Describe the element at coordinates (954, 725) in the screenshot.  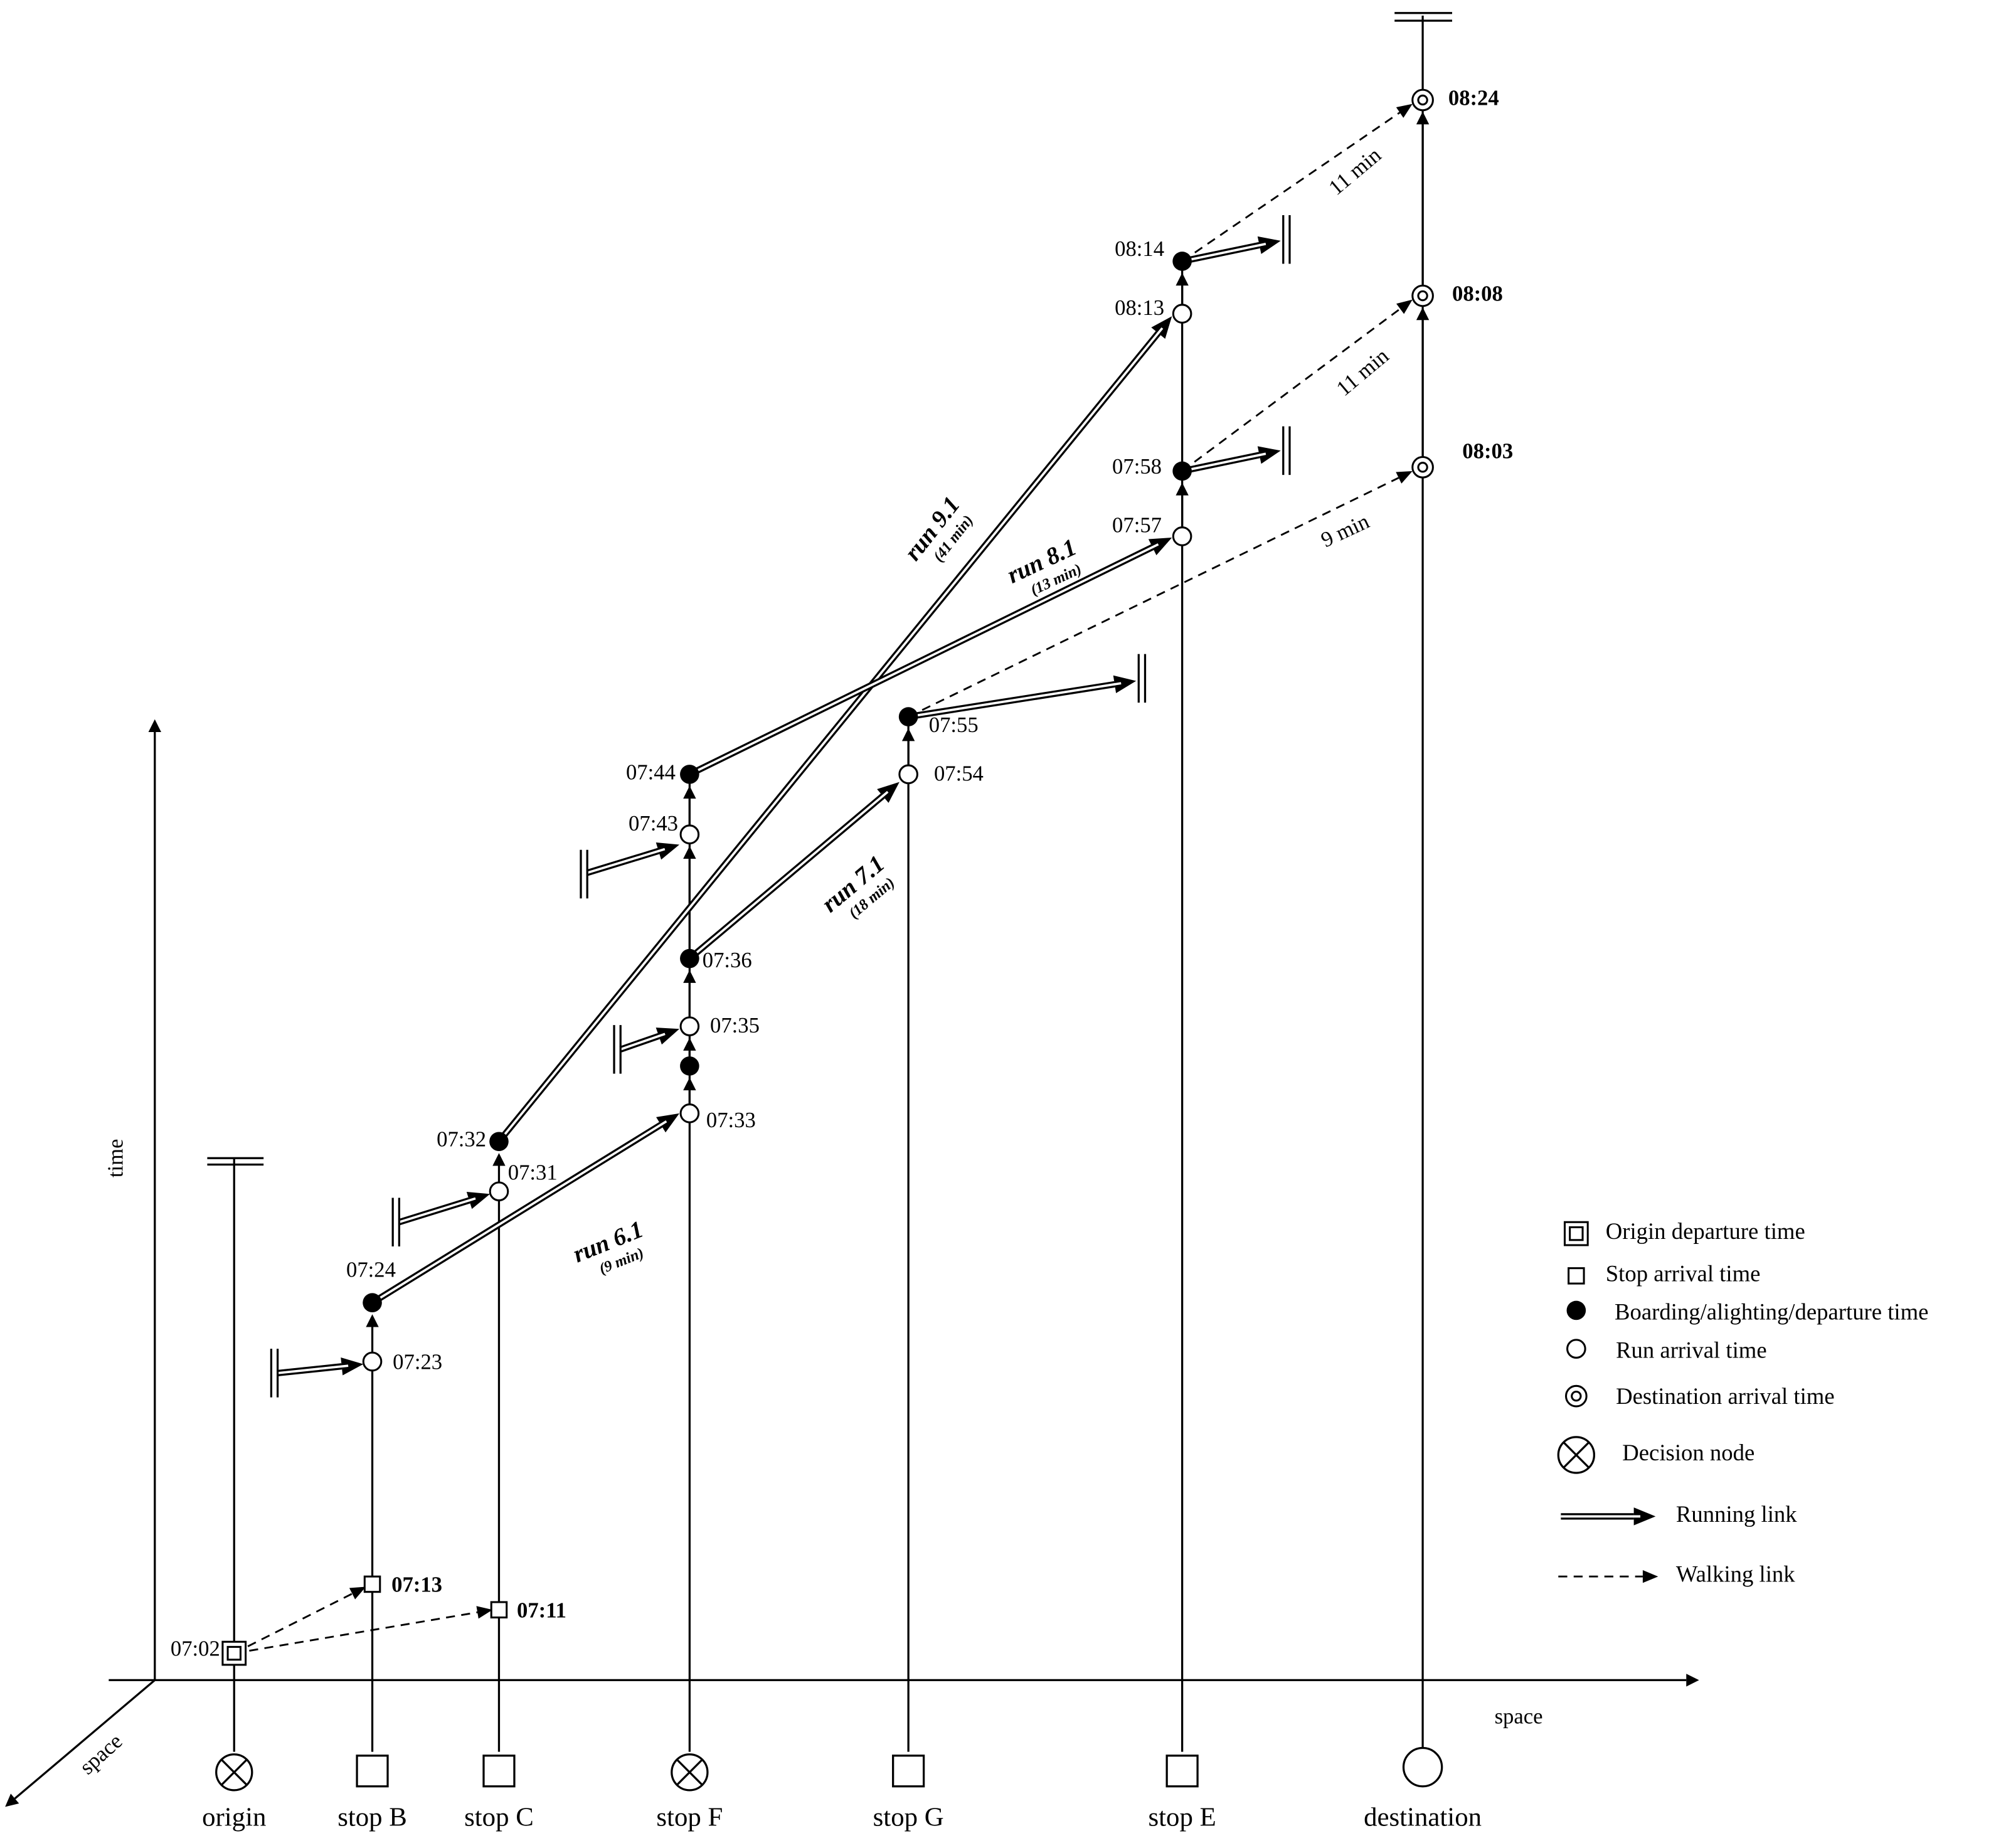
I see `time-label: 07:55` at that location.